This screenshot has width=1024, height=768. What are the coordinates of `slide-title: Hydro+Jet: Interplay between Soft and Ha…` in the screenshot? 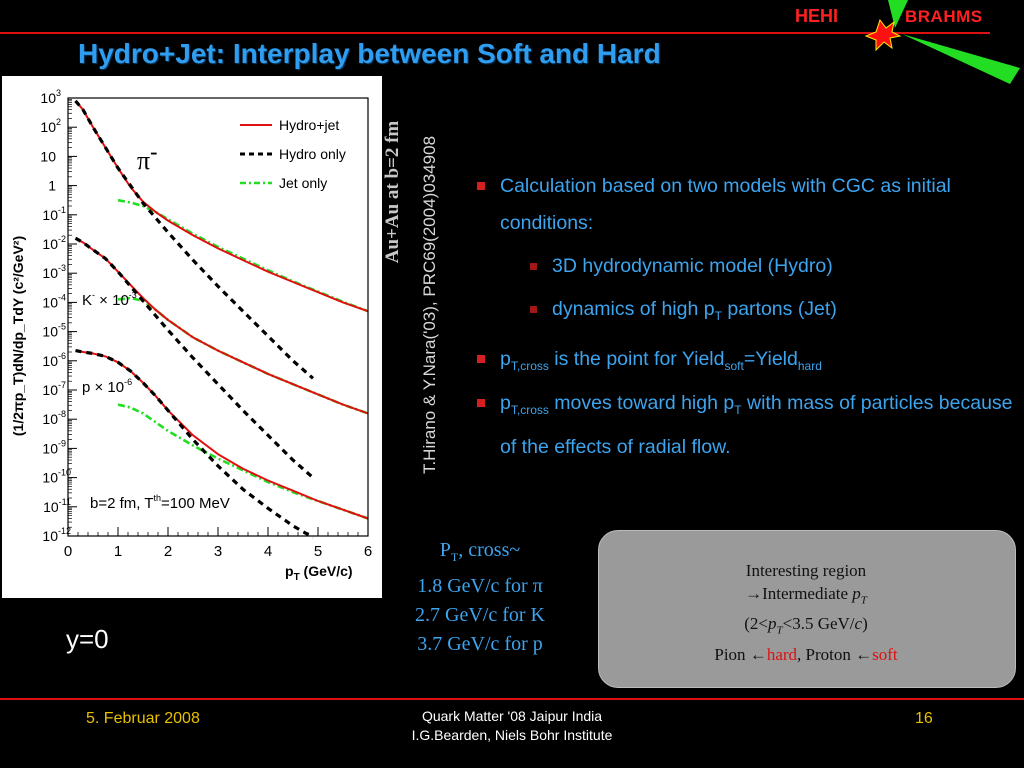 It's located at (369, 53).